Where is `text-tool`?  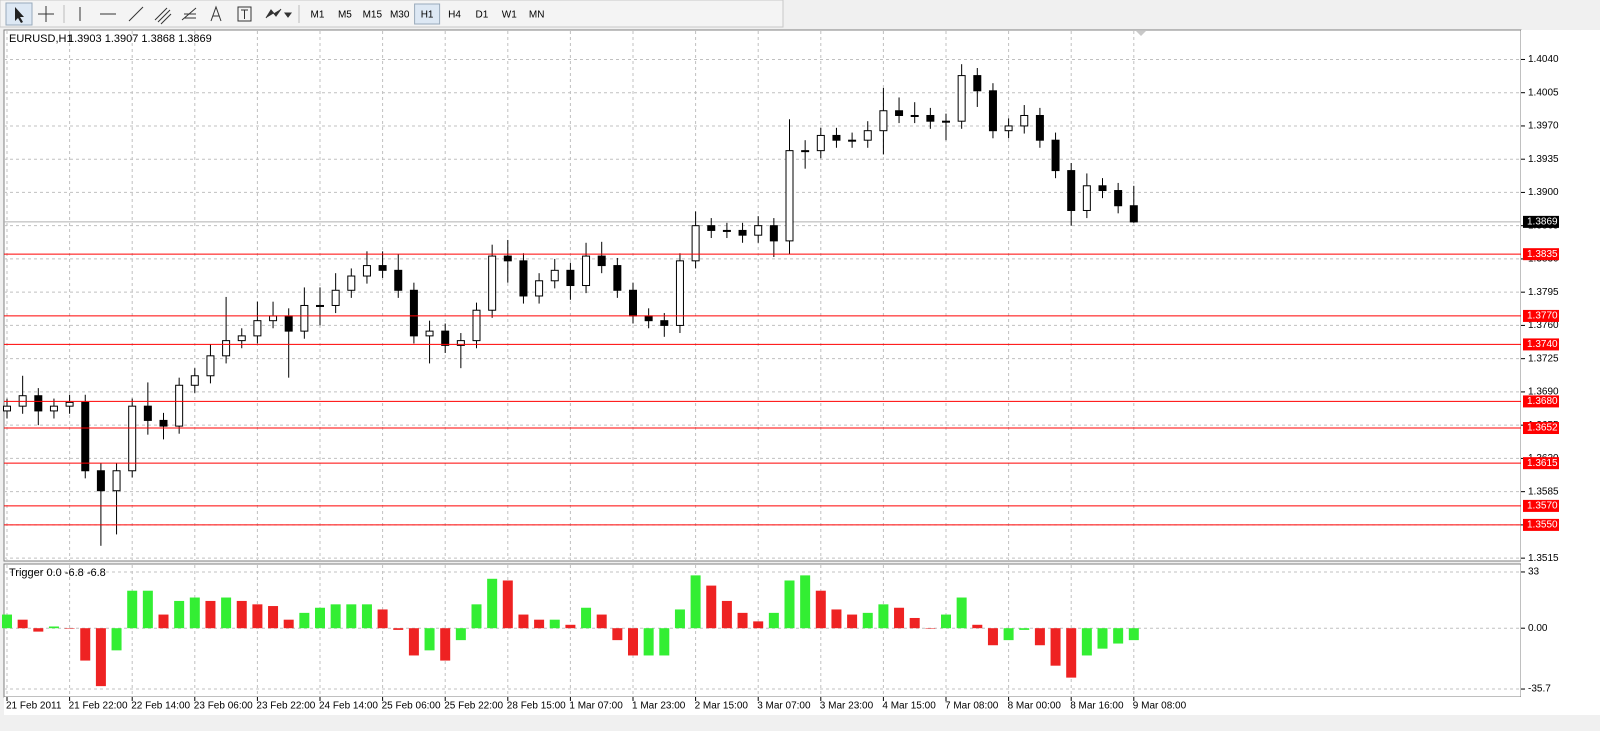 text-tool is located at coordinates (216, 13).